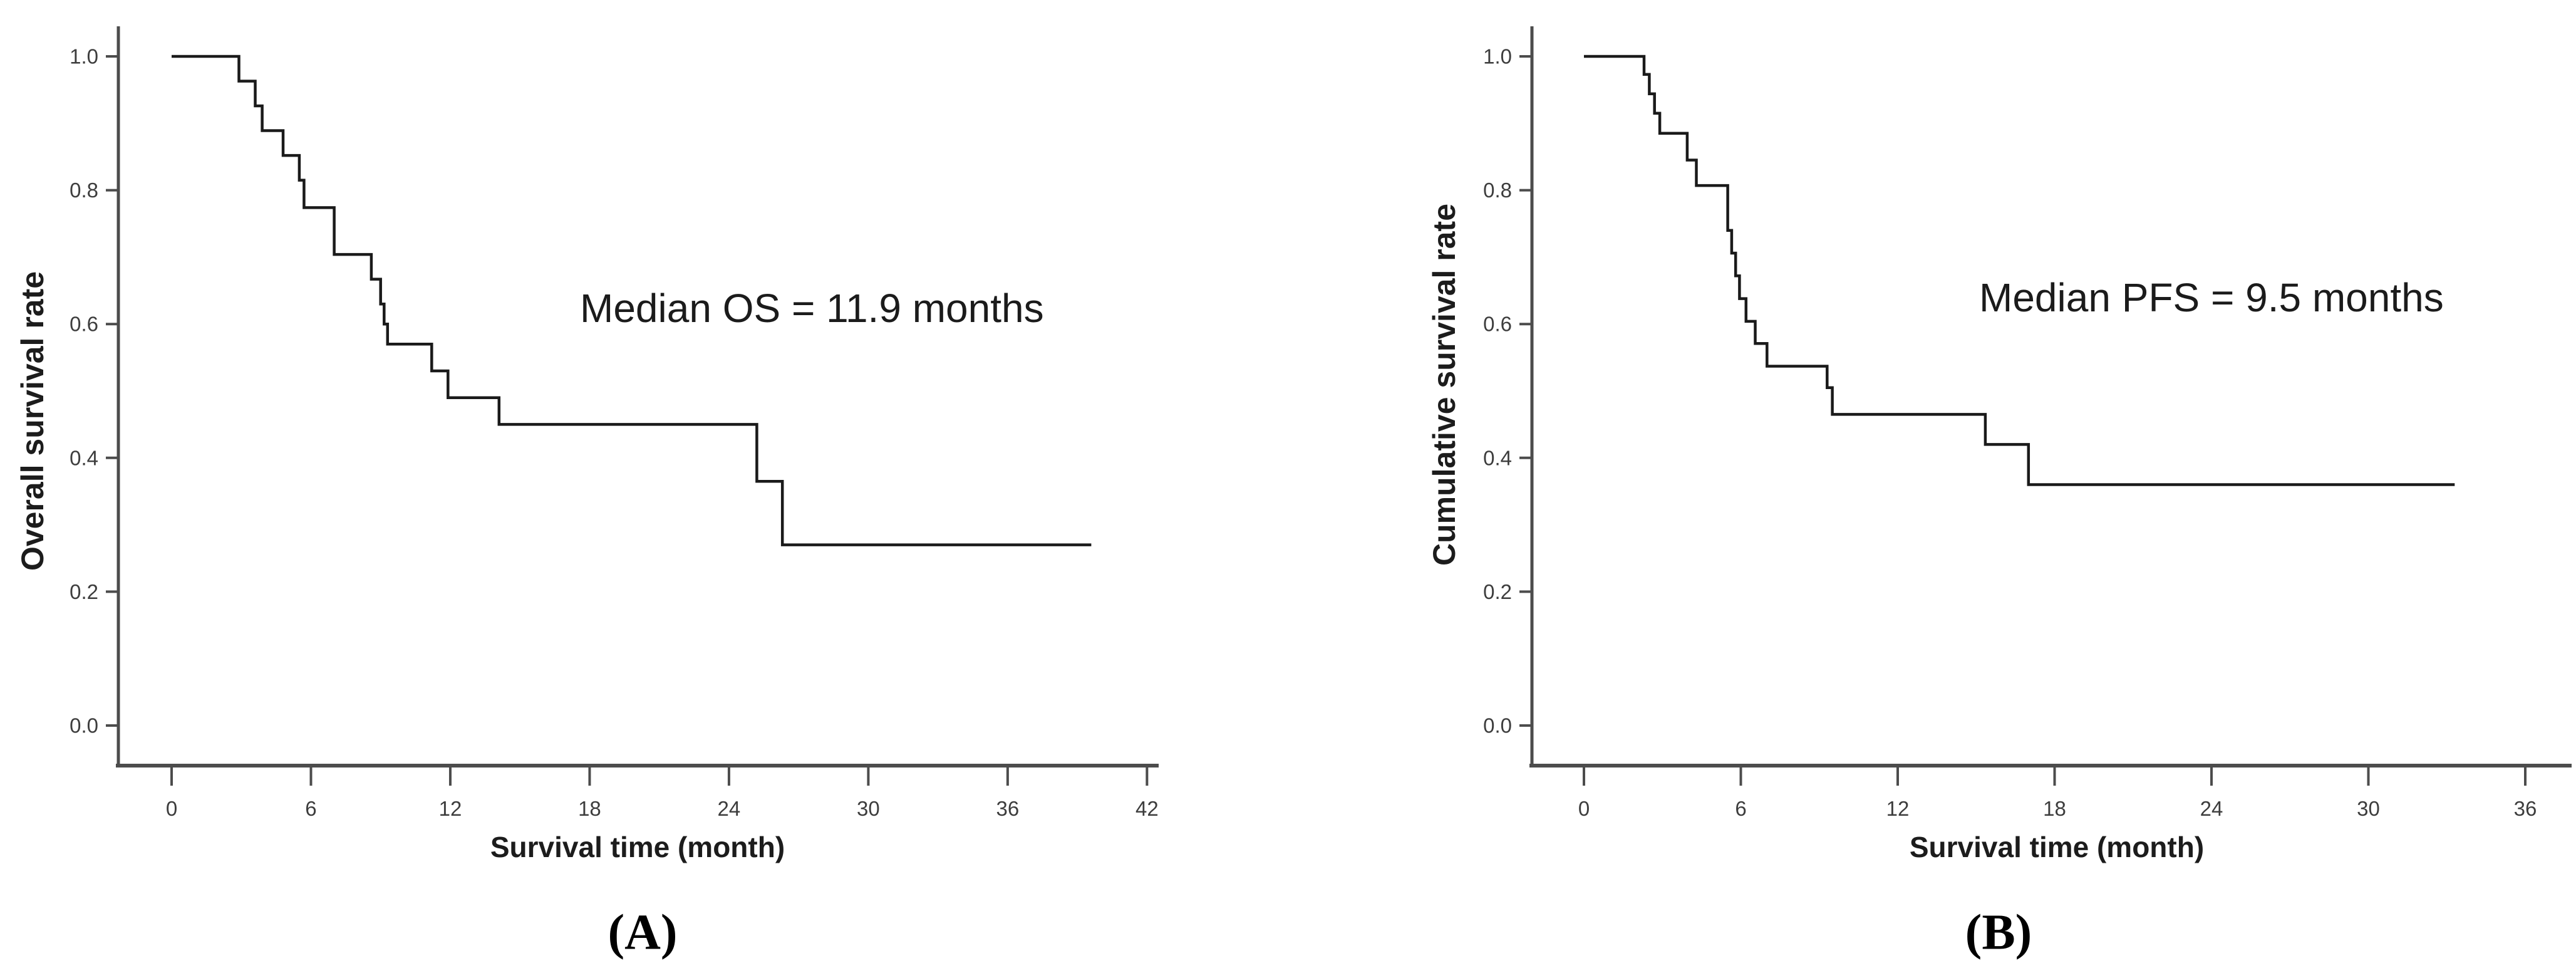  Describe the element at coordinates (2057, 847) in the screenshot. I see `panel-b-x-axis-title: Survival time (month)` at that location.